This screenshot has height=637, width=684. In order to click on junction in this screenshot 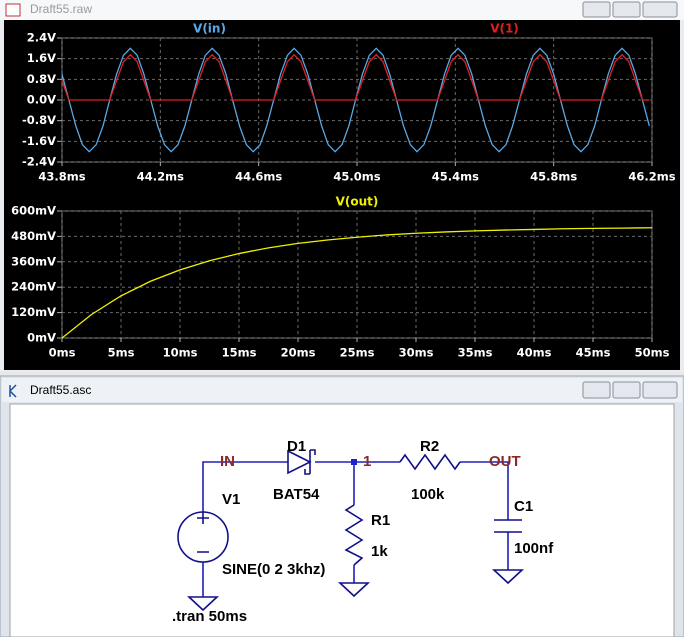, I will do `click(354, 462)`.